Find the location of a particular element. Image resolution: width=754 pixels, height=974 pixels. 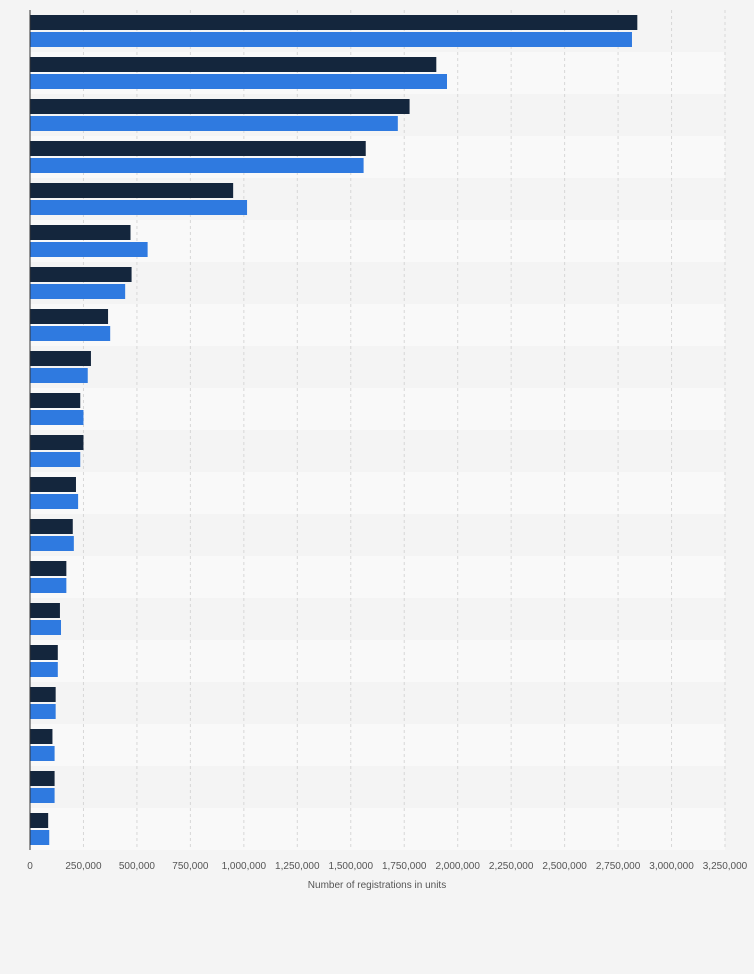

x-tick-label: 2,750,000 is located at coordinates (618, 866).